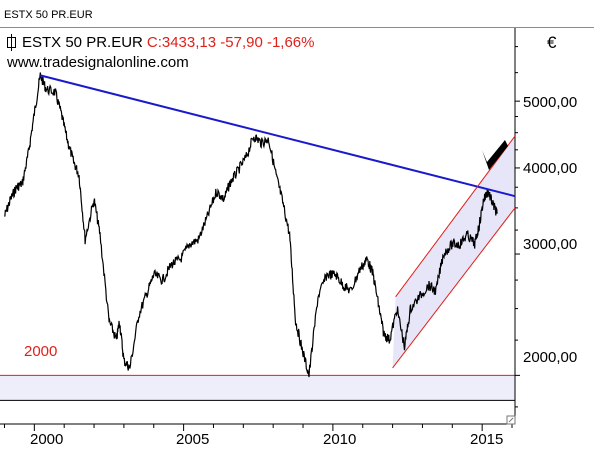  What do you see at coordinates (47, 439) in the screenshot?
I see `x-tick-label: 2000` at bounding box center [47, 439].